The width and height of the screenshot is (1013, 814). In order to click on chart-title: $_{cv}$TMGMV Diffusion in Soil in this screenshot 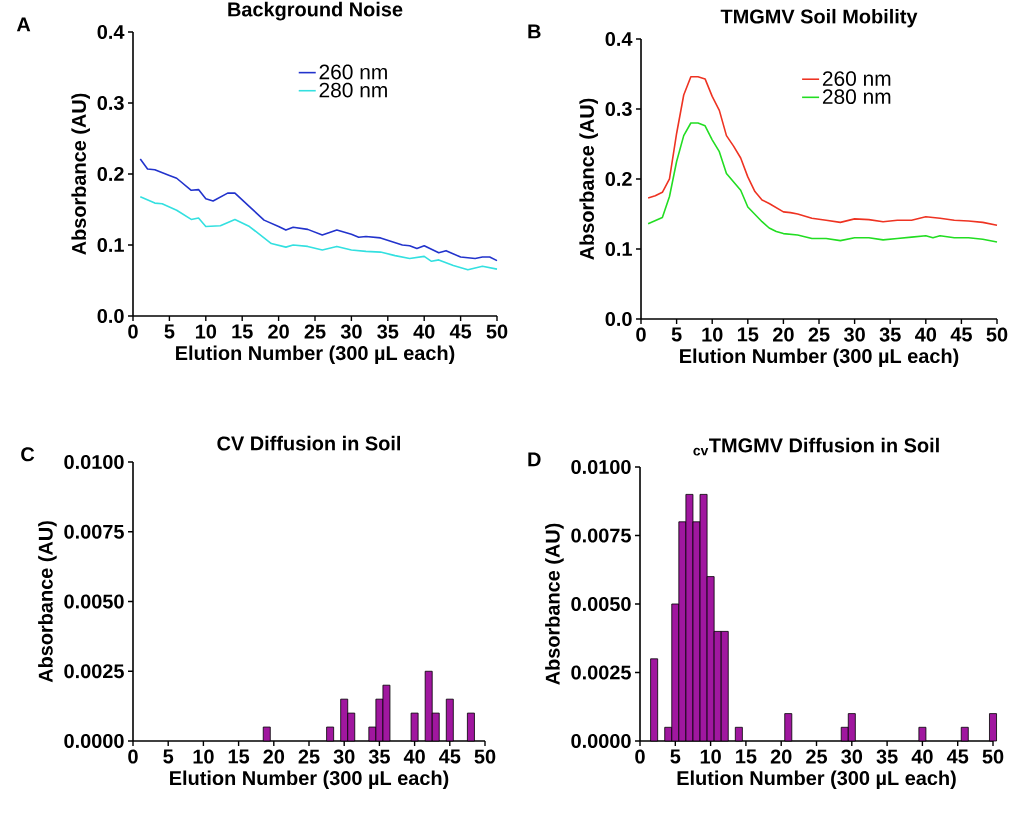, I will do `click(816, 446)`.